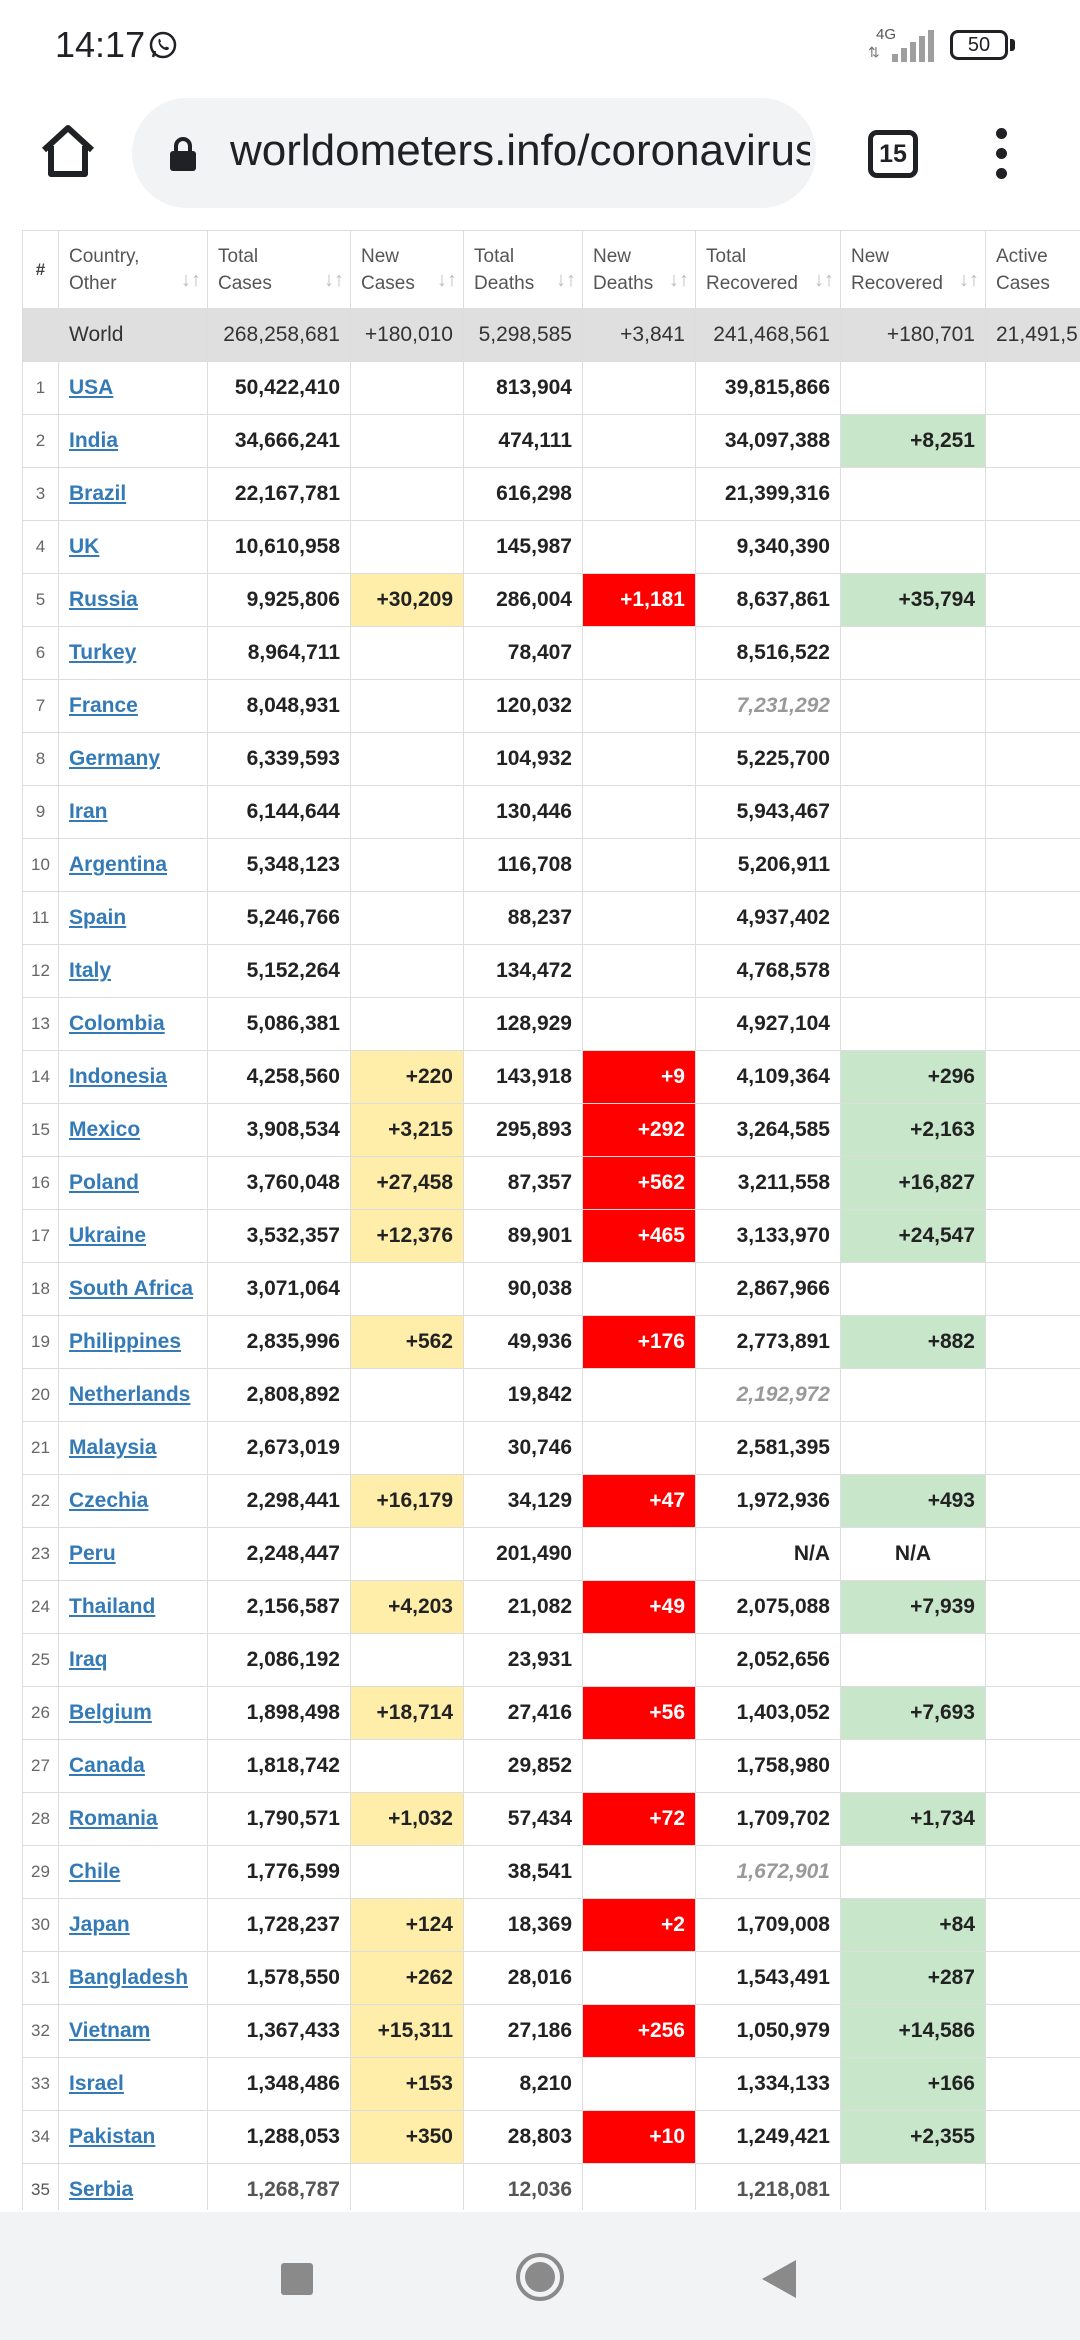  What do you see at coordinates (407, 269) in the screenshot?
I see `column-header: New Cases ↓↑` at bounding box center [407, 269].